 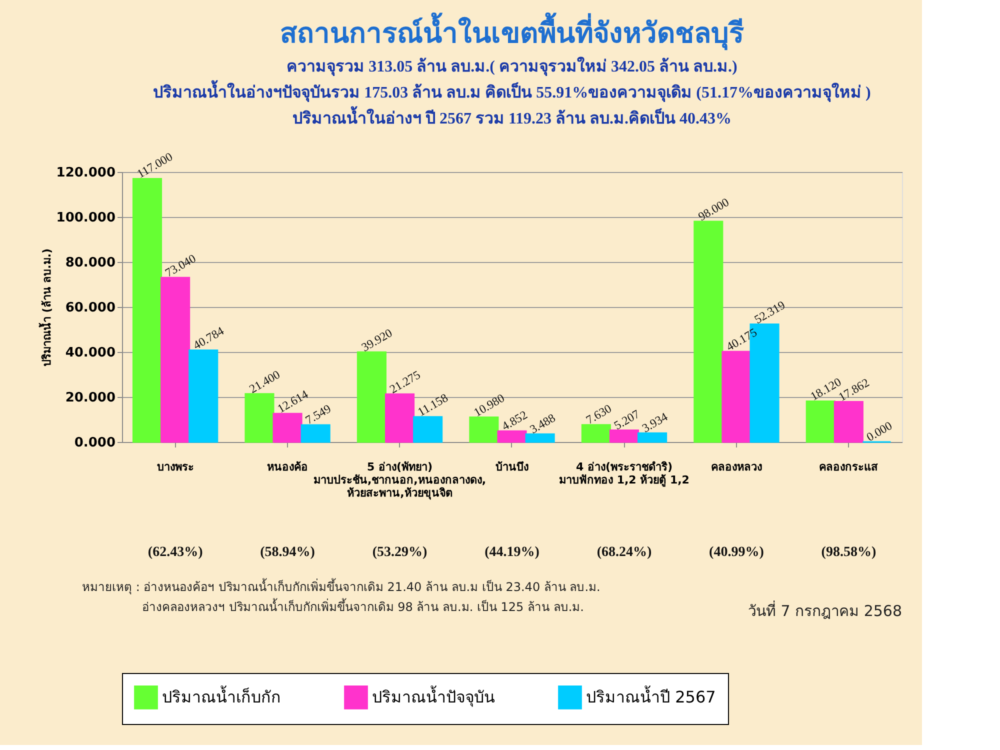 What do you see at coordinates (86, 173) in the screenshot?
I see `y-tick-label: 120.000` at bounding box center [86, 173].